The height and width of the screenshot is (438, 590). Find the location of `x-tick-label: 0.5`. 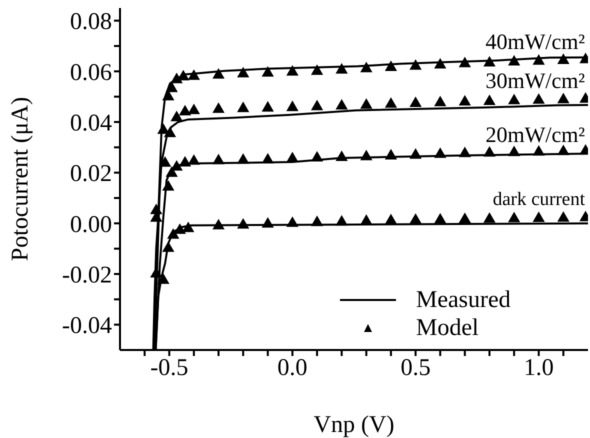

x-tick-label: 0.5 is located at coordinates (415, 368).